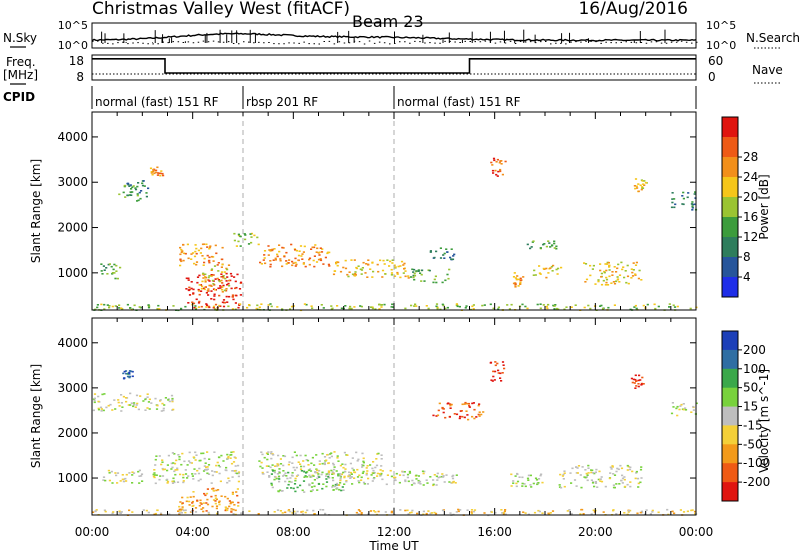 This screenshot has height=554, width=800. I want to click on nsky-panel-frame, so click(394, 35).